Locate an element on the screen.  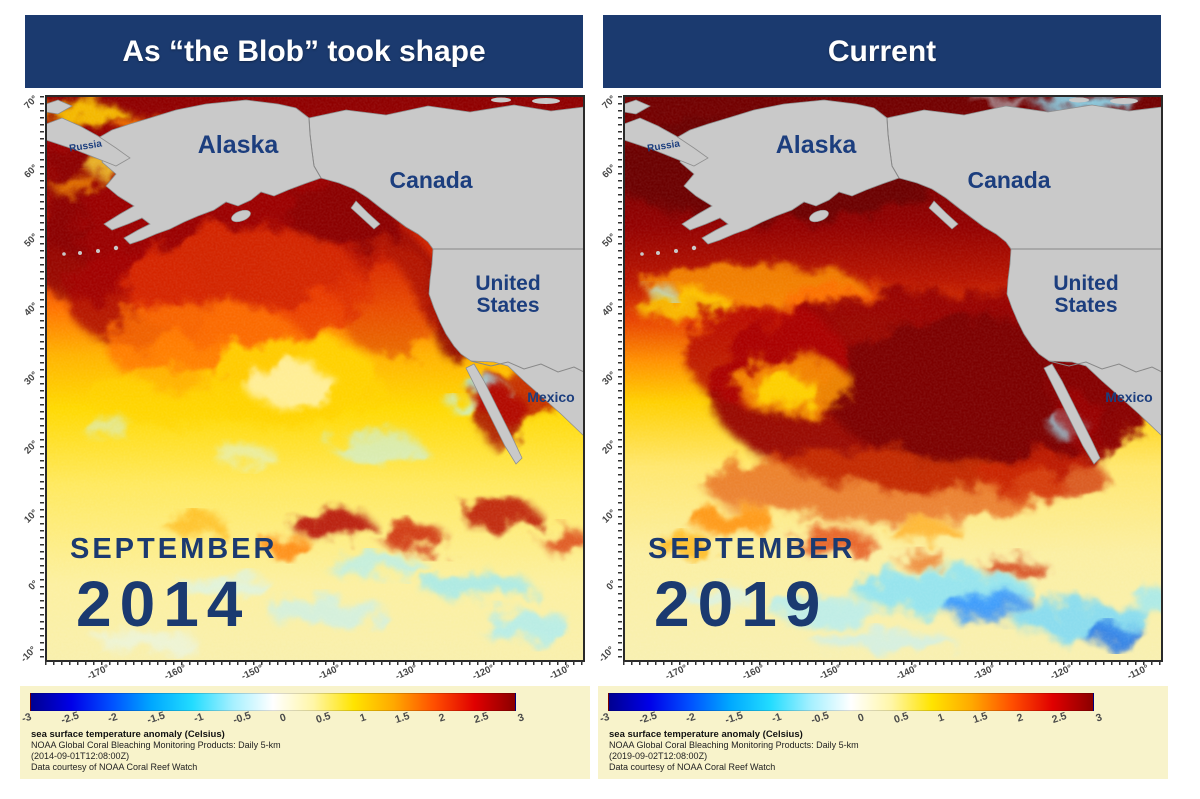
tick-label: 1 is located at coordinates (362, 718).